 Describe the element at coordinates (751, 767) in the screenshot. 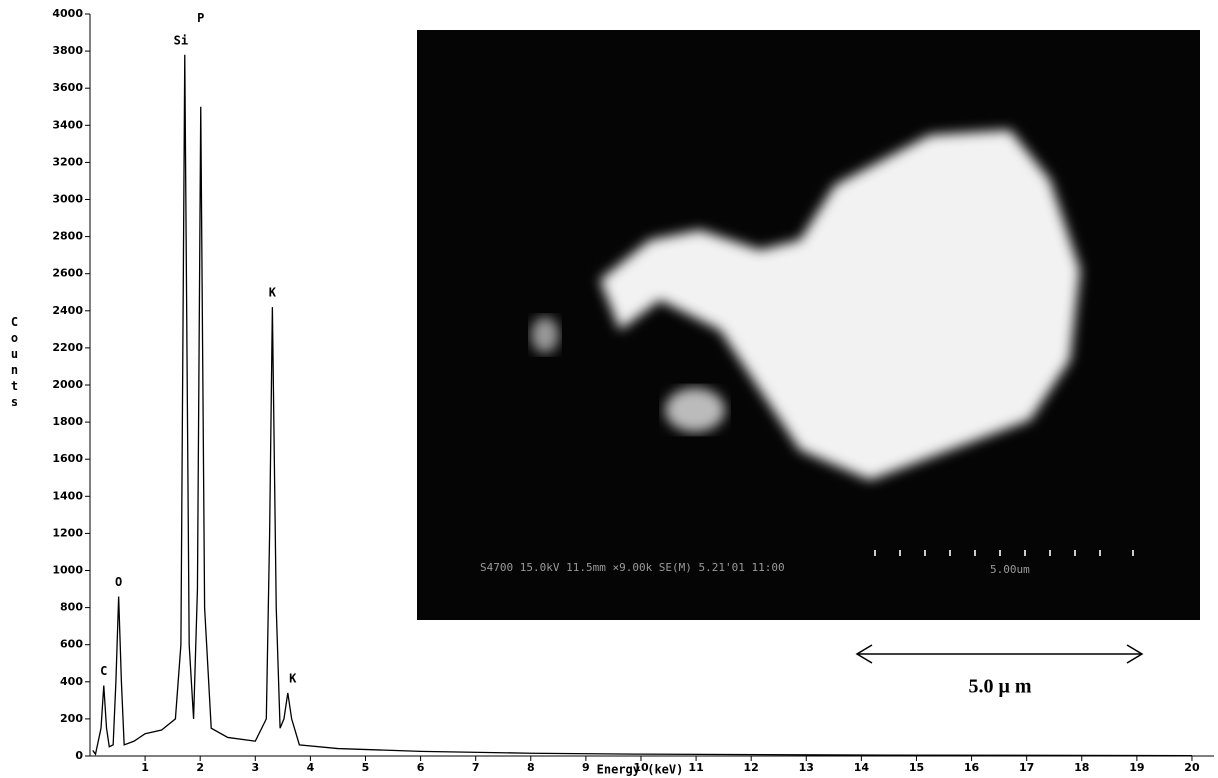

I see `x-tick-label: 12` at that location.